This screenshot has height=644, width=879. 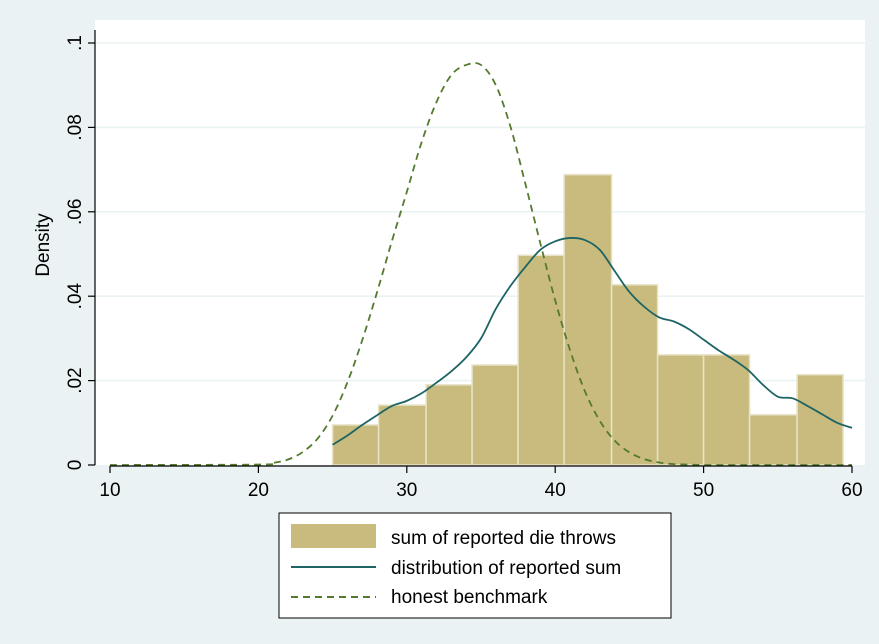 What do you see at coordinates (503, 538) in the screenshot?
I see `legend-label: sum of reported die throws` at bounding box center [503, 538].